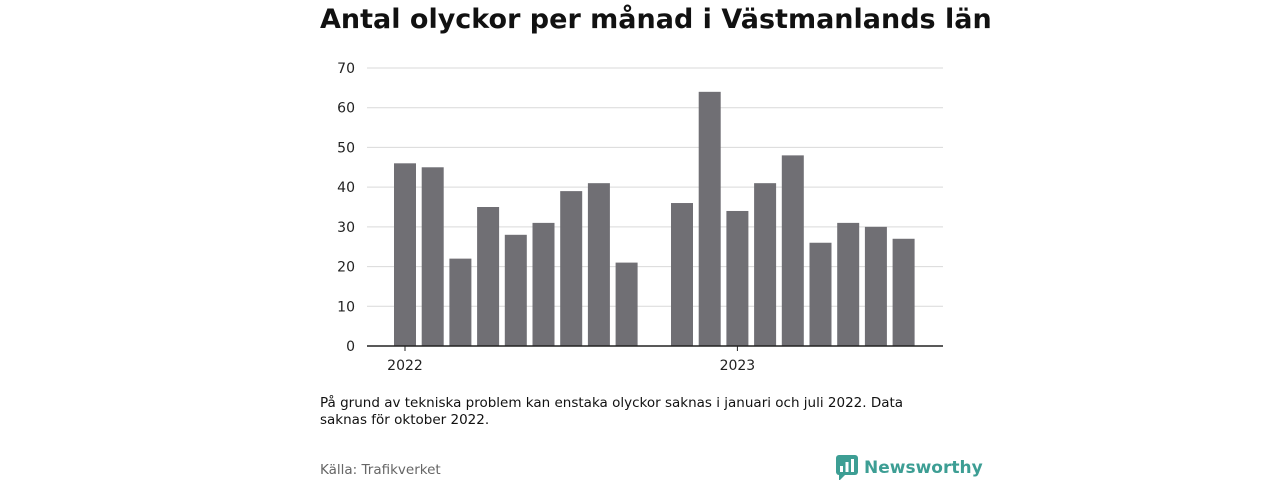  I want to click on brand-name: Newsworthy, so click(923, 468).